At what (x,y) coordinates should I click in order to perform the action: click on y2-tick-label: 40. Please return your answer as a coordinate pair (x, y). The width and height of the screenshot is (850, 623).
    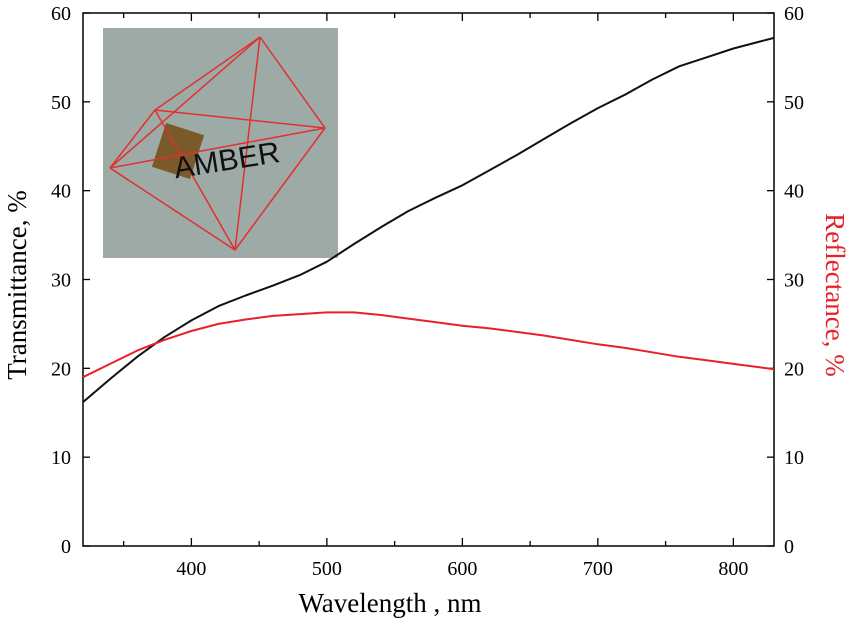
    Looking at the image, I should click on (794, 192).